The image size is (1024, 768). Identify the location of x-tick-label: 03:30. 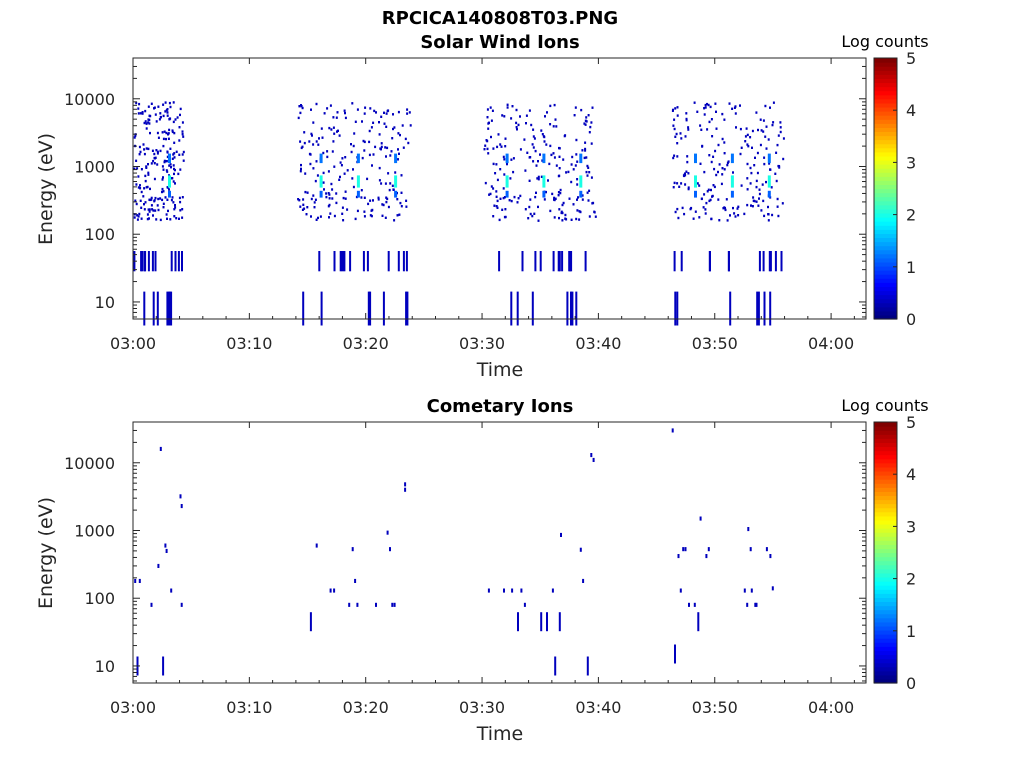
(482, 707).